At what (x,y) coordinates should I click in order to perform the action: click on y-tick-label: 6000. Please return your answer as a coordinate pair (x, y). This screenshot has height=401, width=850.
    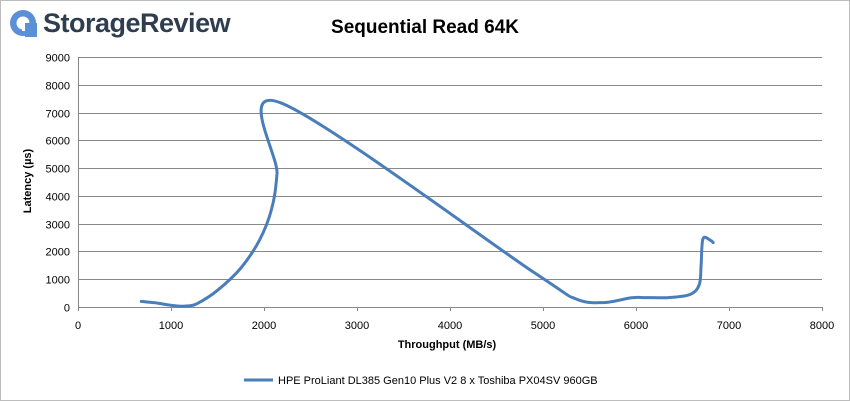
    Looking at the image, I should click on (58, 142).